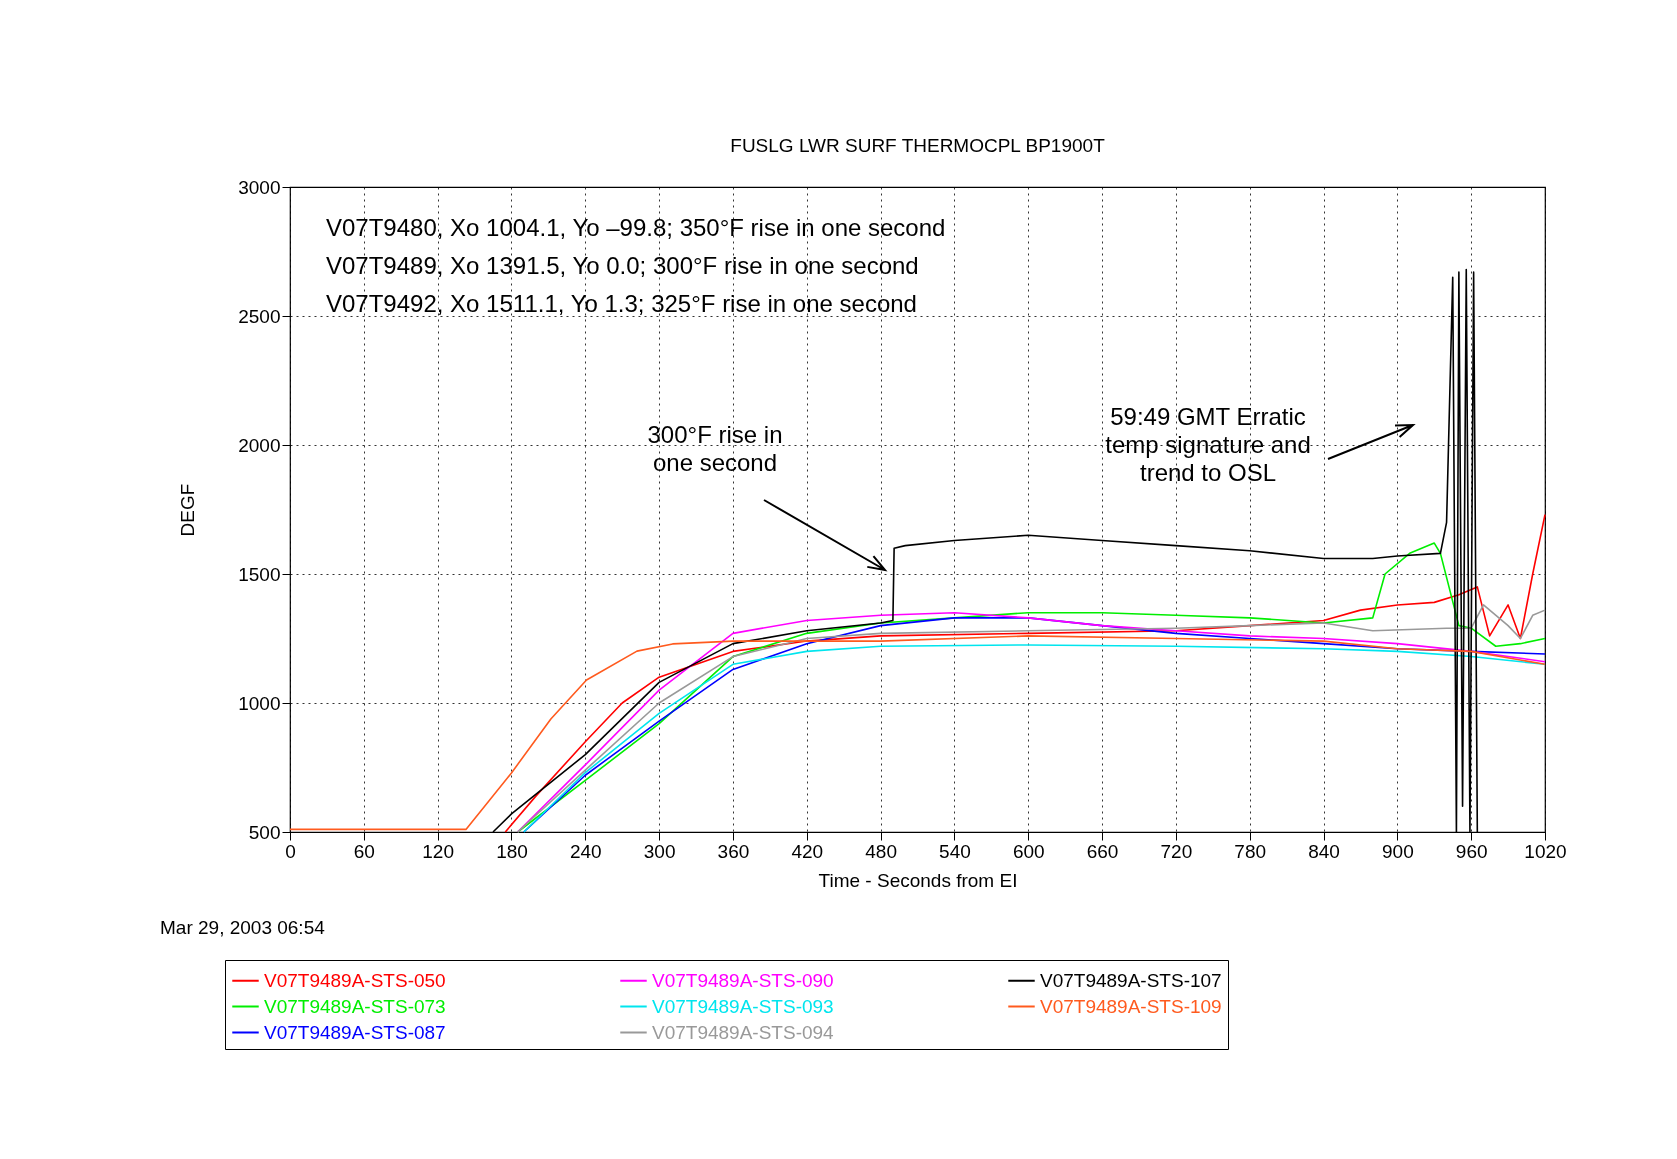 The height and width of the screenshot is (1159, 1677). I want to click on text: Mar 29, 2003 06:54, so click(243, 927).